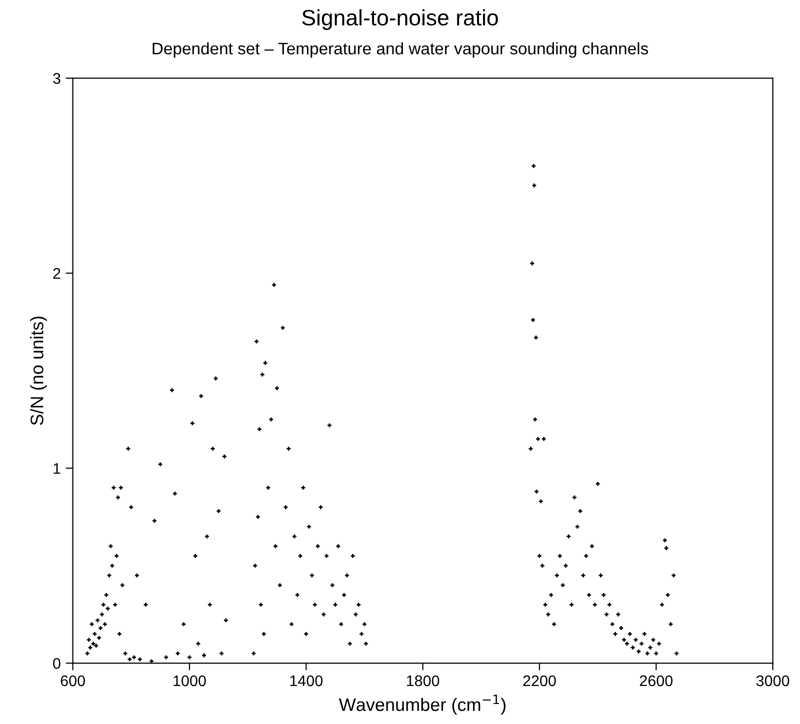  What do you see at coordinates (190, 680) in the screenshot?
I see `x-tick-label: 1000` at bounding box center [190, 680].